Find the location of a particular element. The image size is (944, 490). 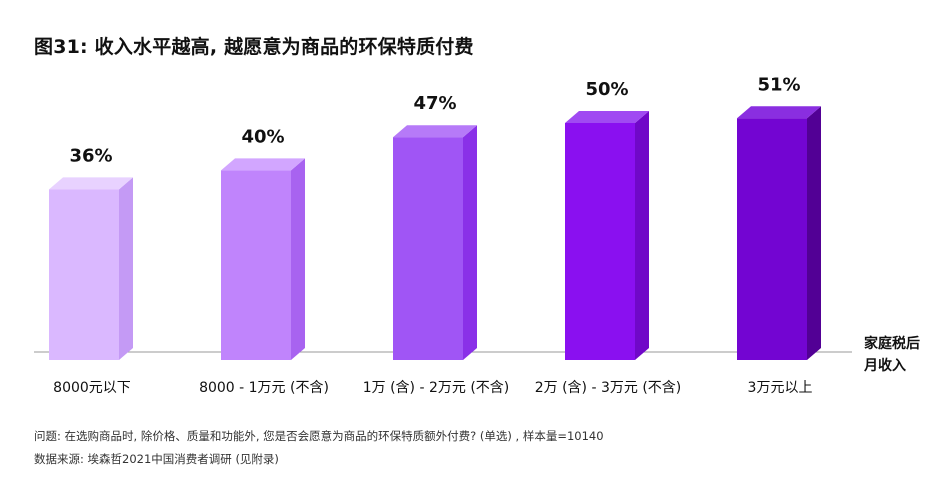

chart-title: 图31: 收入水平越高, 越愿意为商品的环保特质付费 is located at coordinates (254, 47).